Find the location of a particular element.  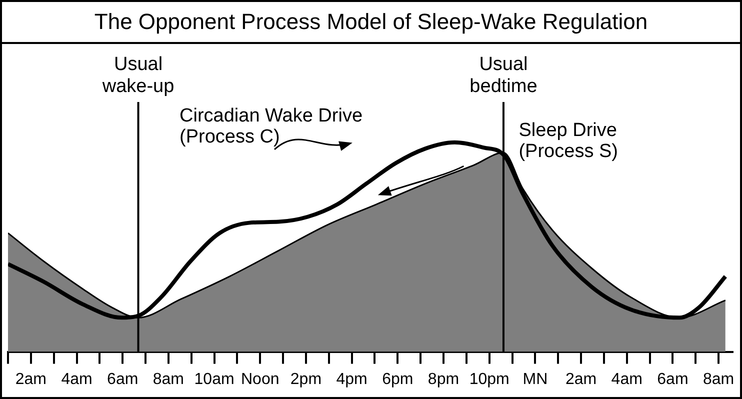

x-tick-label: MN is located at coordinates (535, 379).